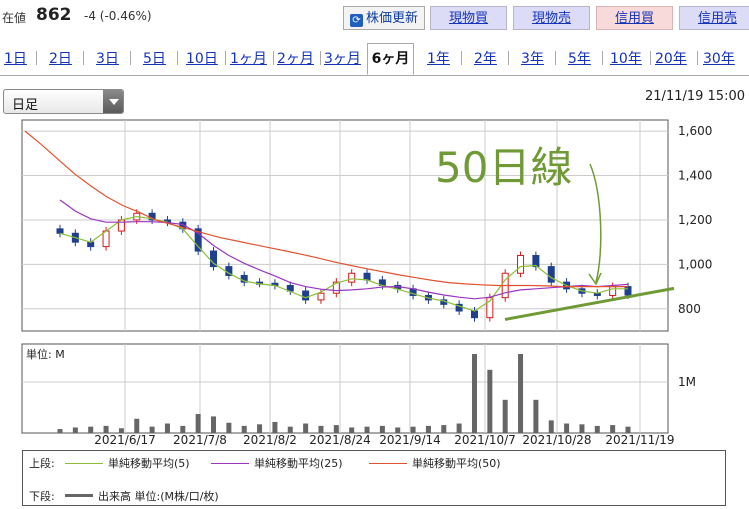  Describe the element at coordinates (113, 101) in the screenshot. I see `chevron-down-icon` at that location.